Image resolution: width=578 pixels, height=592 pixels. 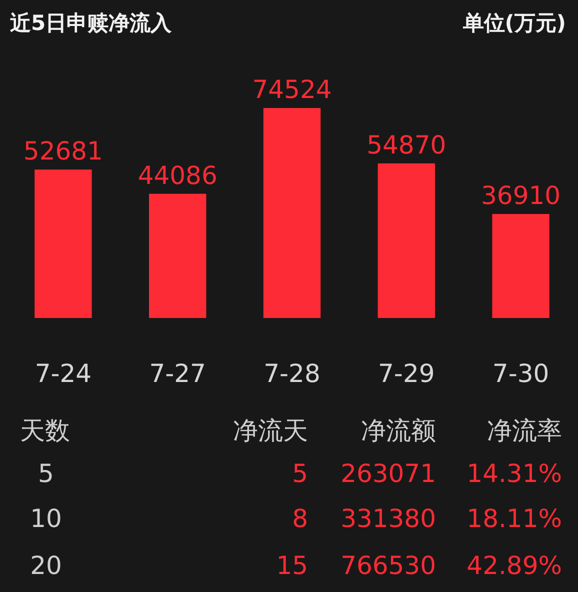 I want to click on data-label: 36910, so click(x=521, y=195).